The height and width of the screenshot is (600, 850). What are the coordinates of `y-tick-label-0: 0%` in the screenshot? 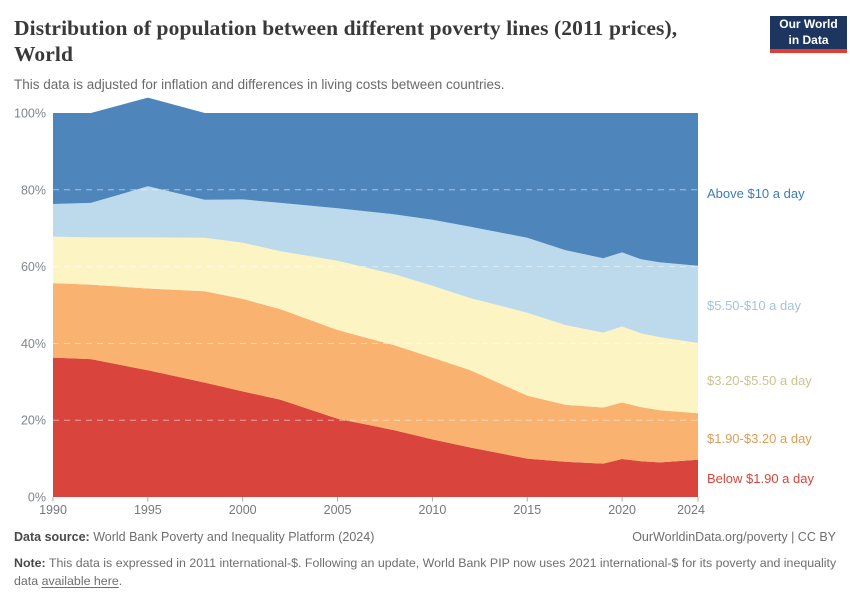 It's located at (37, 498).